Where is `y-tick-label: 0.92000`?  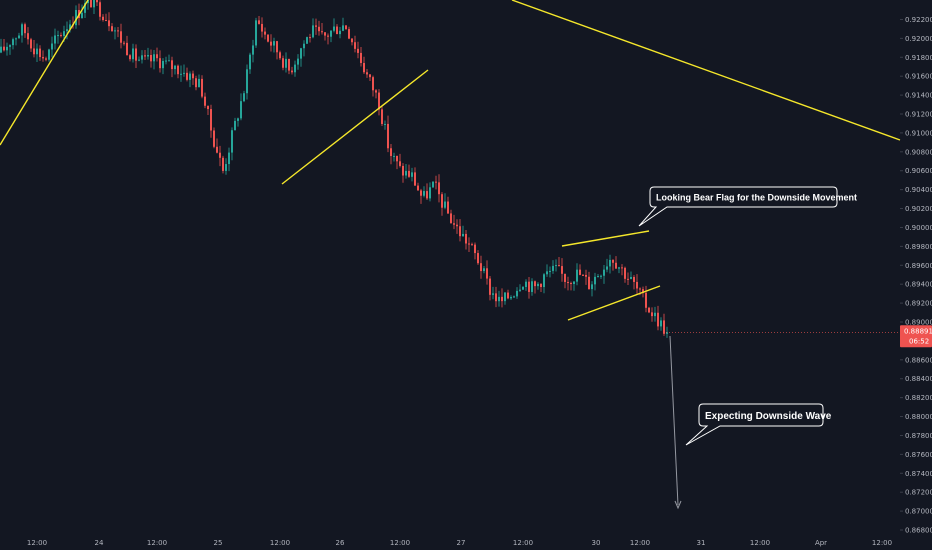 y-tick-label: 0.92000 is located at coordinates (918, 39).